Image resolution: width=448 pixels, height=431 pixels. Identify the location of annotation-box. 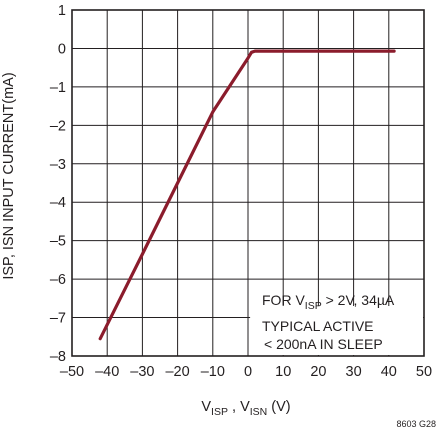
(336, 330).